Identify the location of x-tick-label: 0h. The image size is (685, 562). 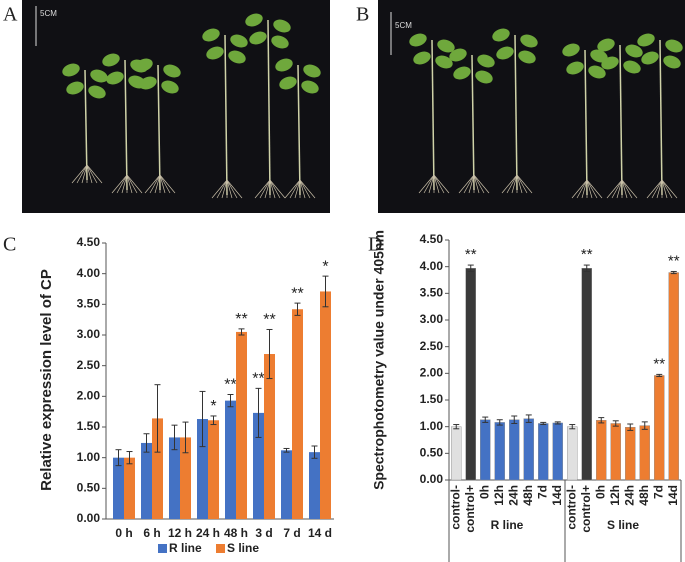
(600, 492).